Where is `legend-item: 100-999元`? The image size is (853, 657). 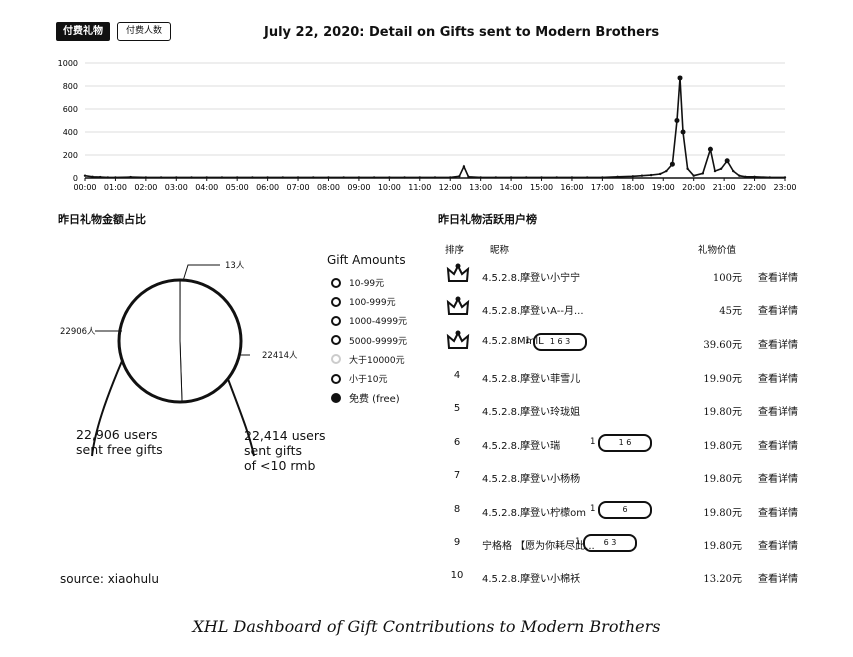
legend-item: 100-999元 is located at coordinates (369, 301).